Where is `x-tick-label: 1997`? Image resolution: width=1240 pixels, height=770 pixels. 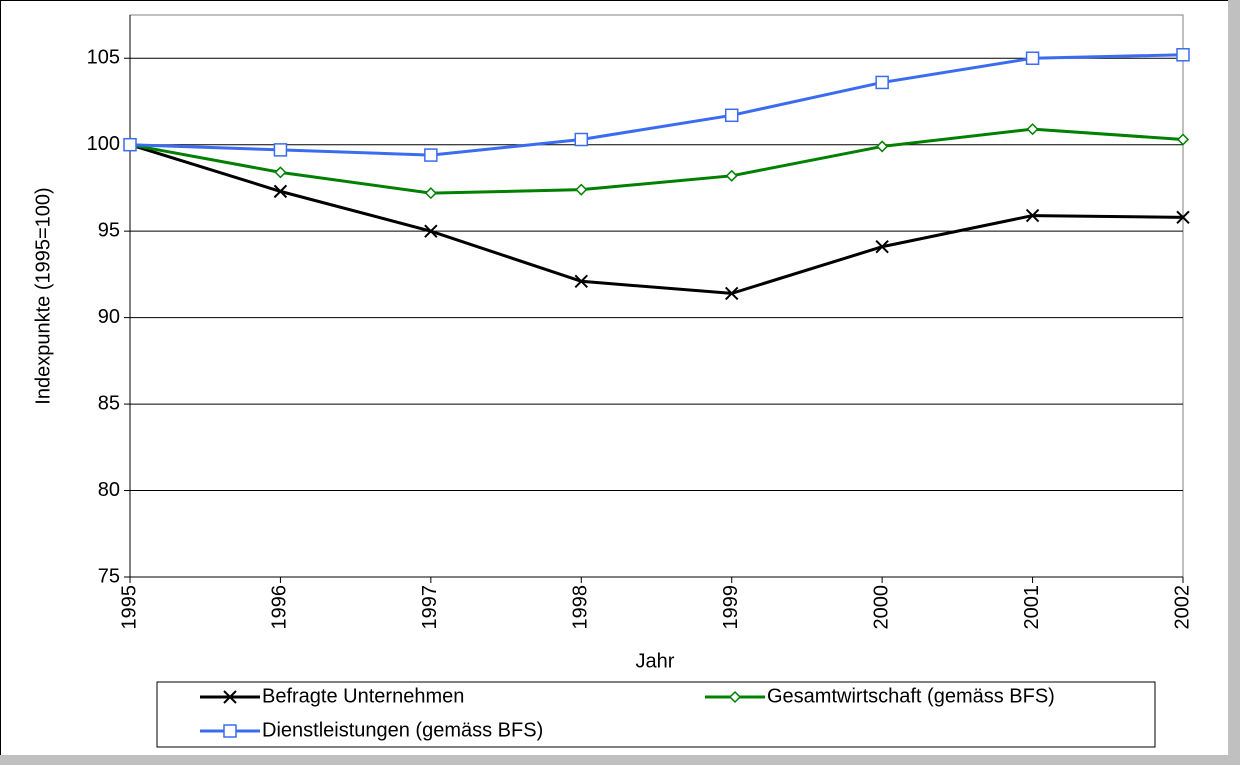 x-tick-label: 1997 is located at coordinates (430, 607).